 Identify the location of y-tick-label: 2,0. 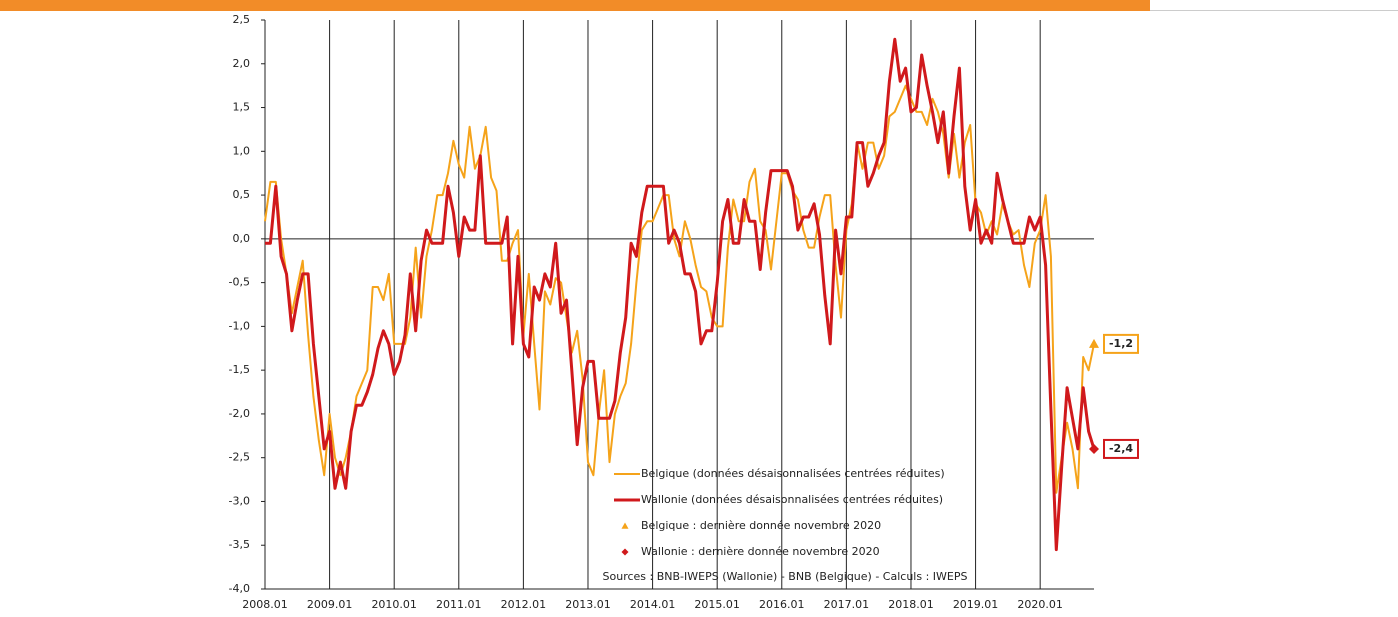
(242, 63).